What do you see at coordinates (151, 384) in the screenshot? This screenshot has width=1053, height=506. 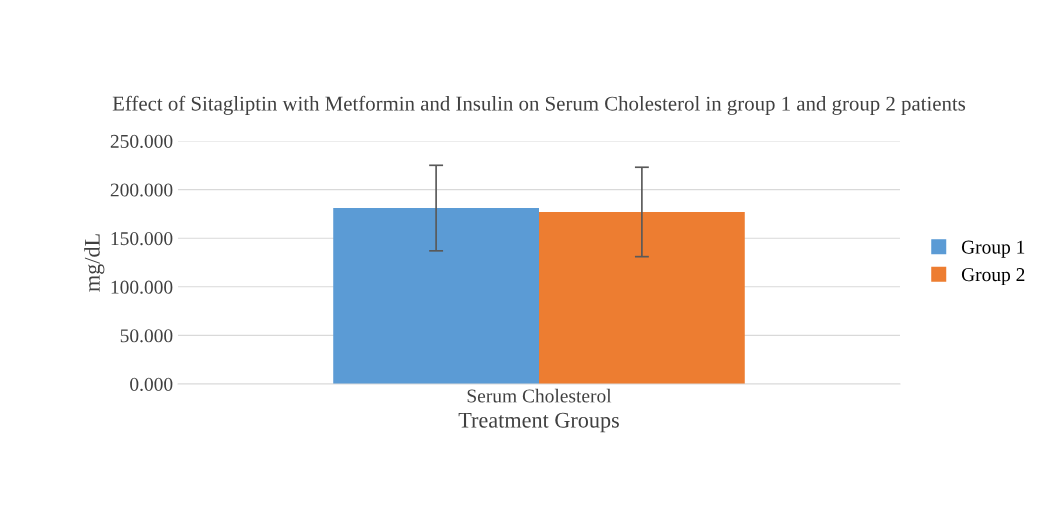 I see `y-tick-label: 0.000` at bounding box center [151, 384].